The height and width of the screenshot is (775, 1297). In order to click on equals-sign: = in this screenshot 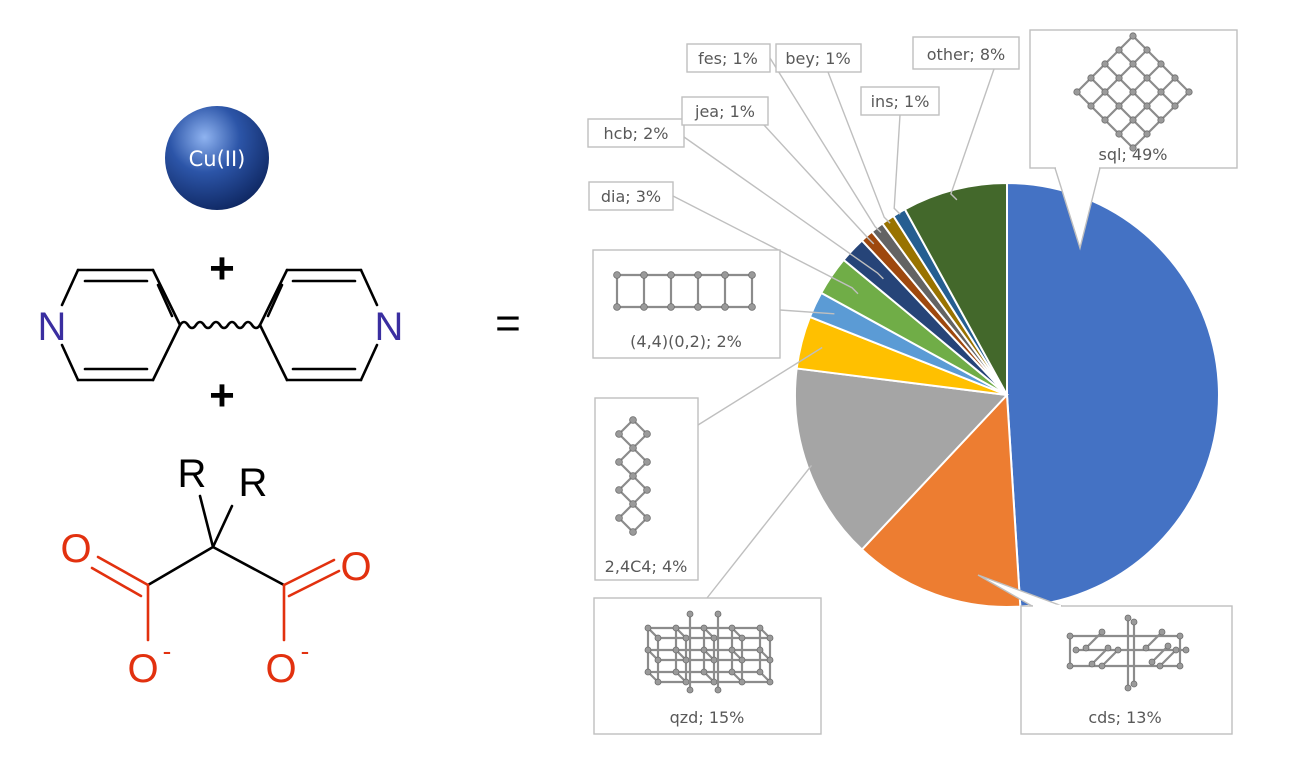, I will do `click(508, 323)`.